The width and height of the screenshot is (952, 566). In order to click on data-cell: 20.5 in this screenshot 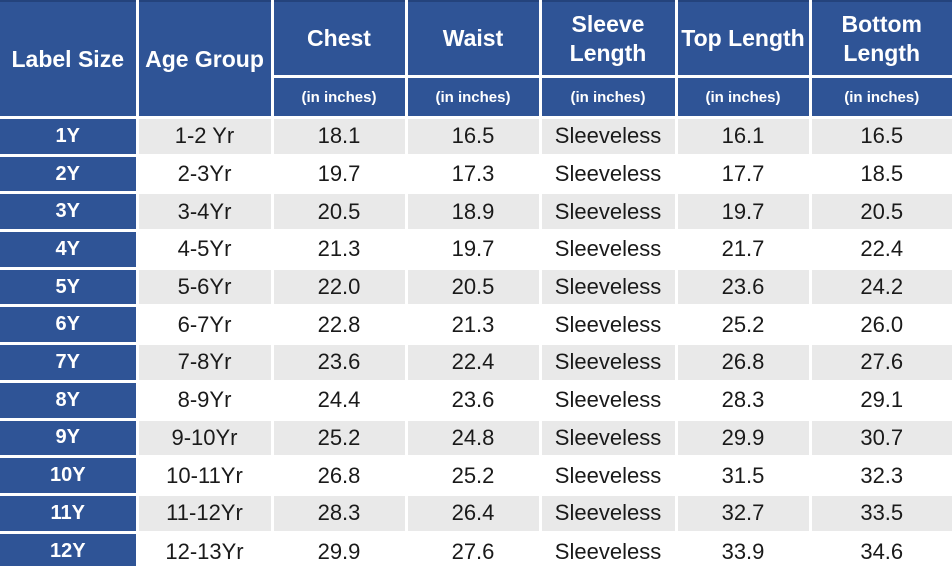, I will do `click(880, 212)`.